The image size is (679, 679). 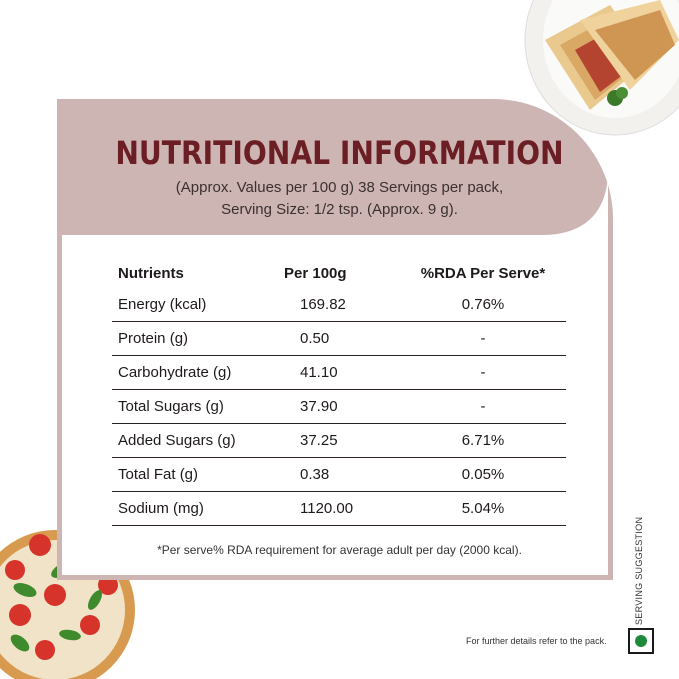 What do you see at coordinates (339, 153) in the screenshot?
I see `page-title: NUTRITIONAL INFORMATION` at bounding box center [339, 153].